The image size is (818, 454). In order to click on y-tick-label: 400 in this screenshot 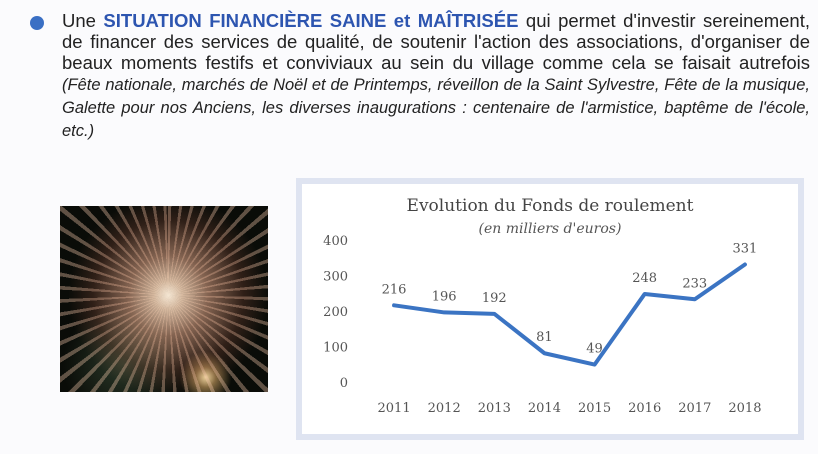, I will do `click(335, 241)`.